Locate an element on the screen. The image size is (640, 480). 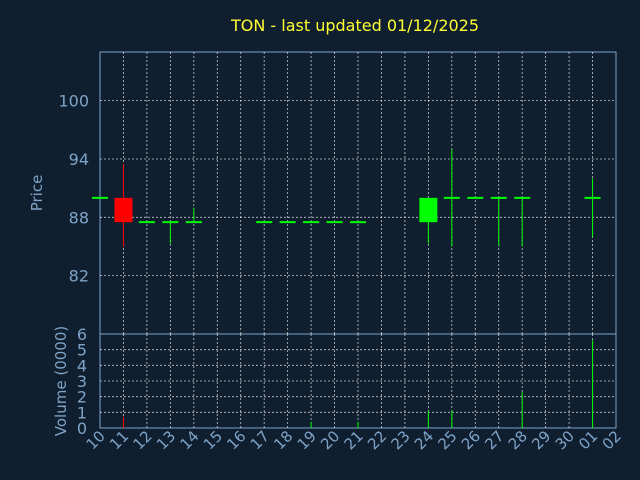
x-tick-label: 23 is located at coordinates (401, 440).